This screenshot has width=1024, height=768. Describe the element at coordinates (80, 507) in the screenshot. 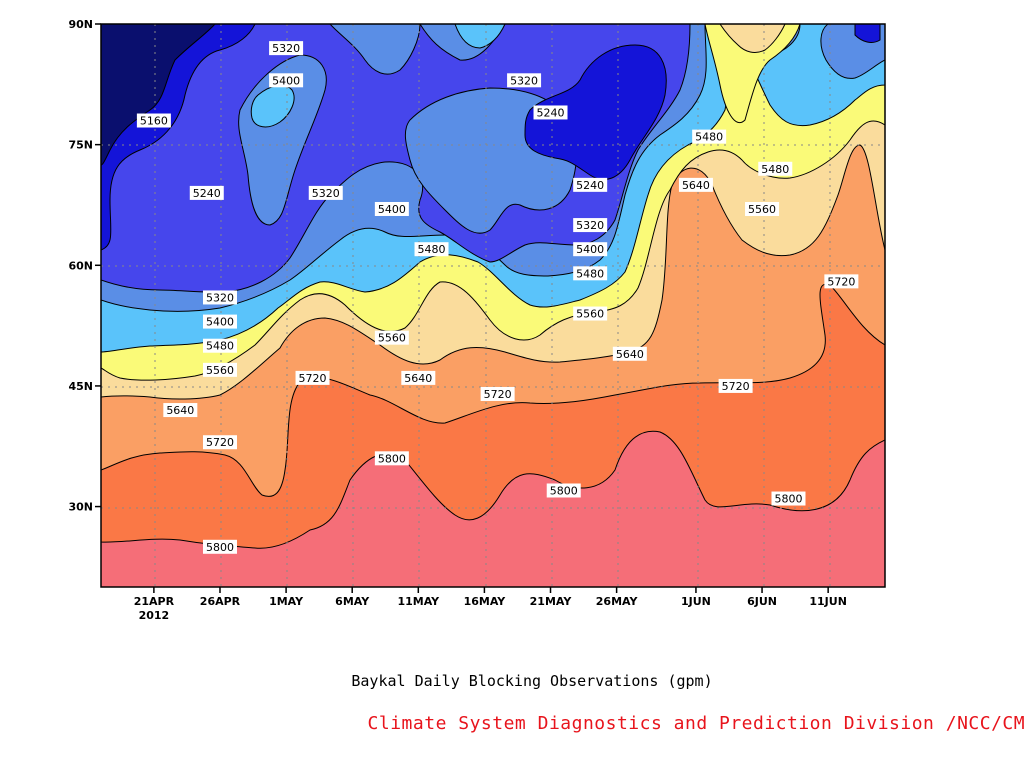

I see `y-tick-label: 30N` at that location.